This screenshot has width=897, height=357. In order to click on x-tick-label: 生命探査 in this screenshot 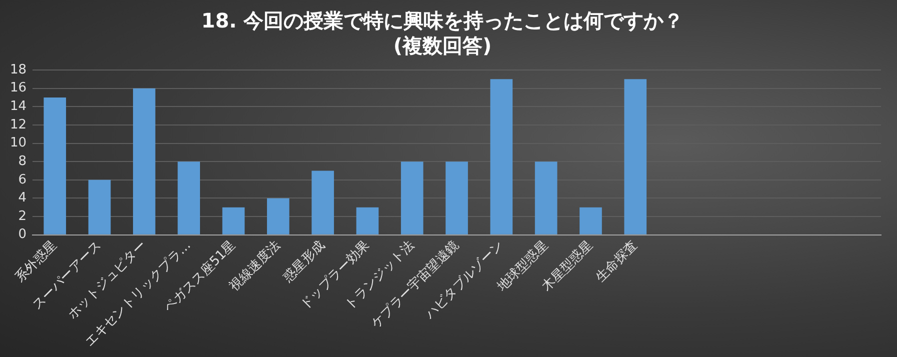, I will do `click(617, 262)`.